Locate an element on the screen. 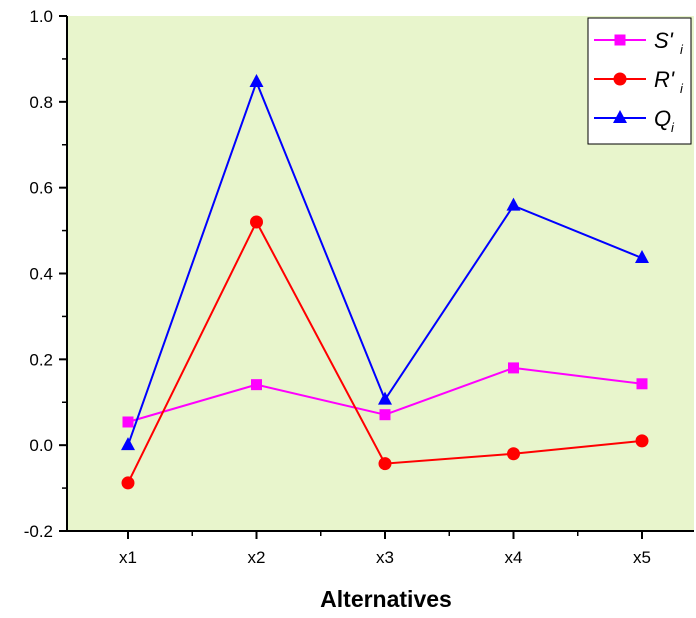  x-tick-label: x2 is located at coordinates (257, 557).